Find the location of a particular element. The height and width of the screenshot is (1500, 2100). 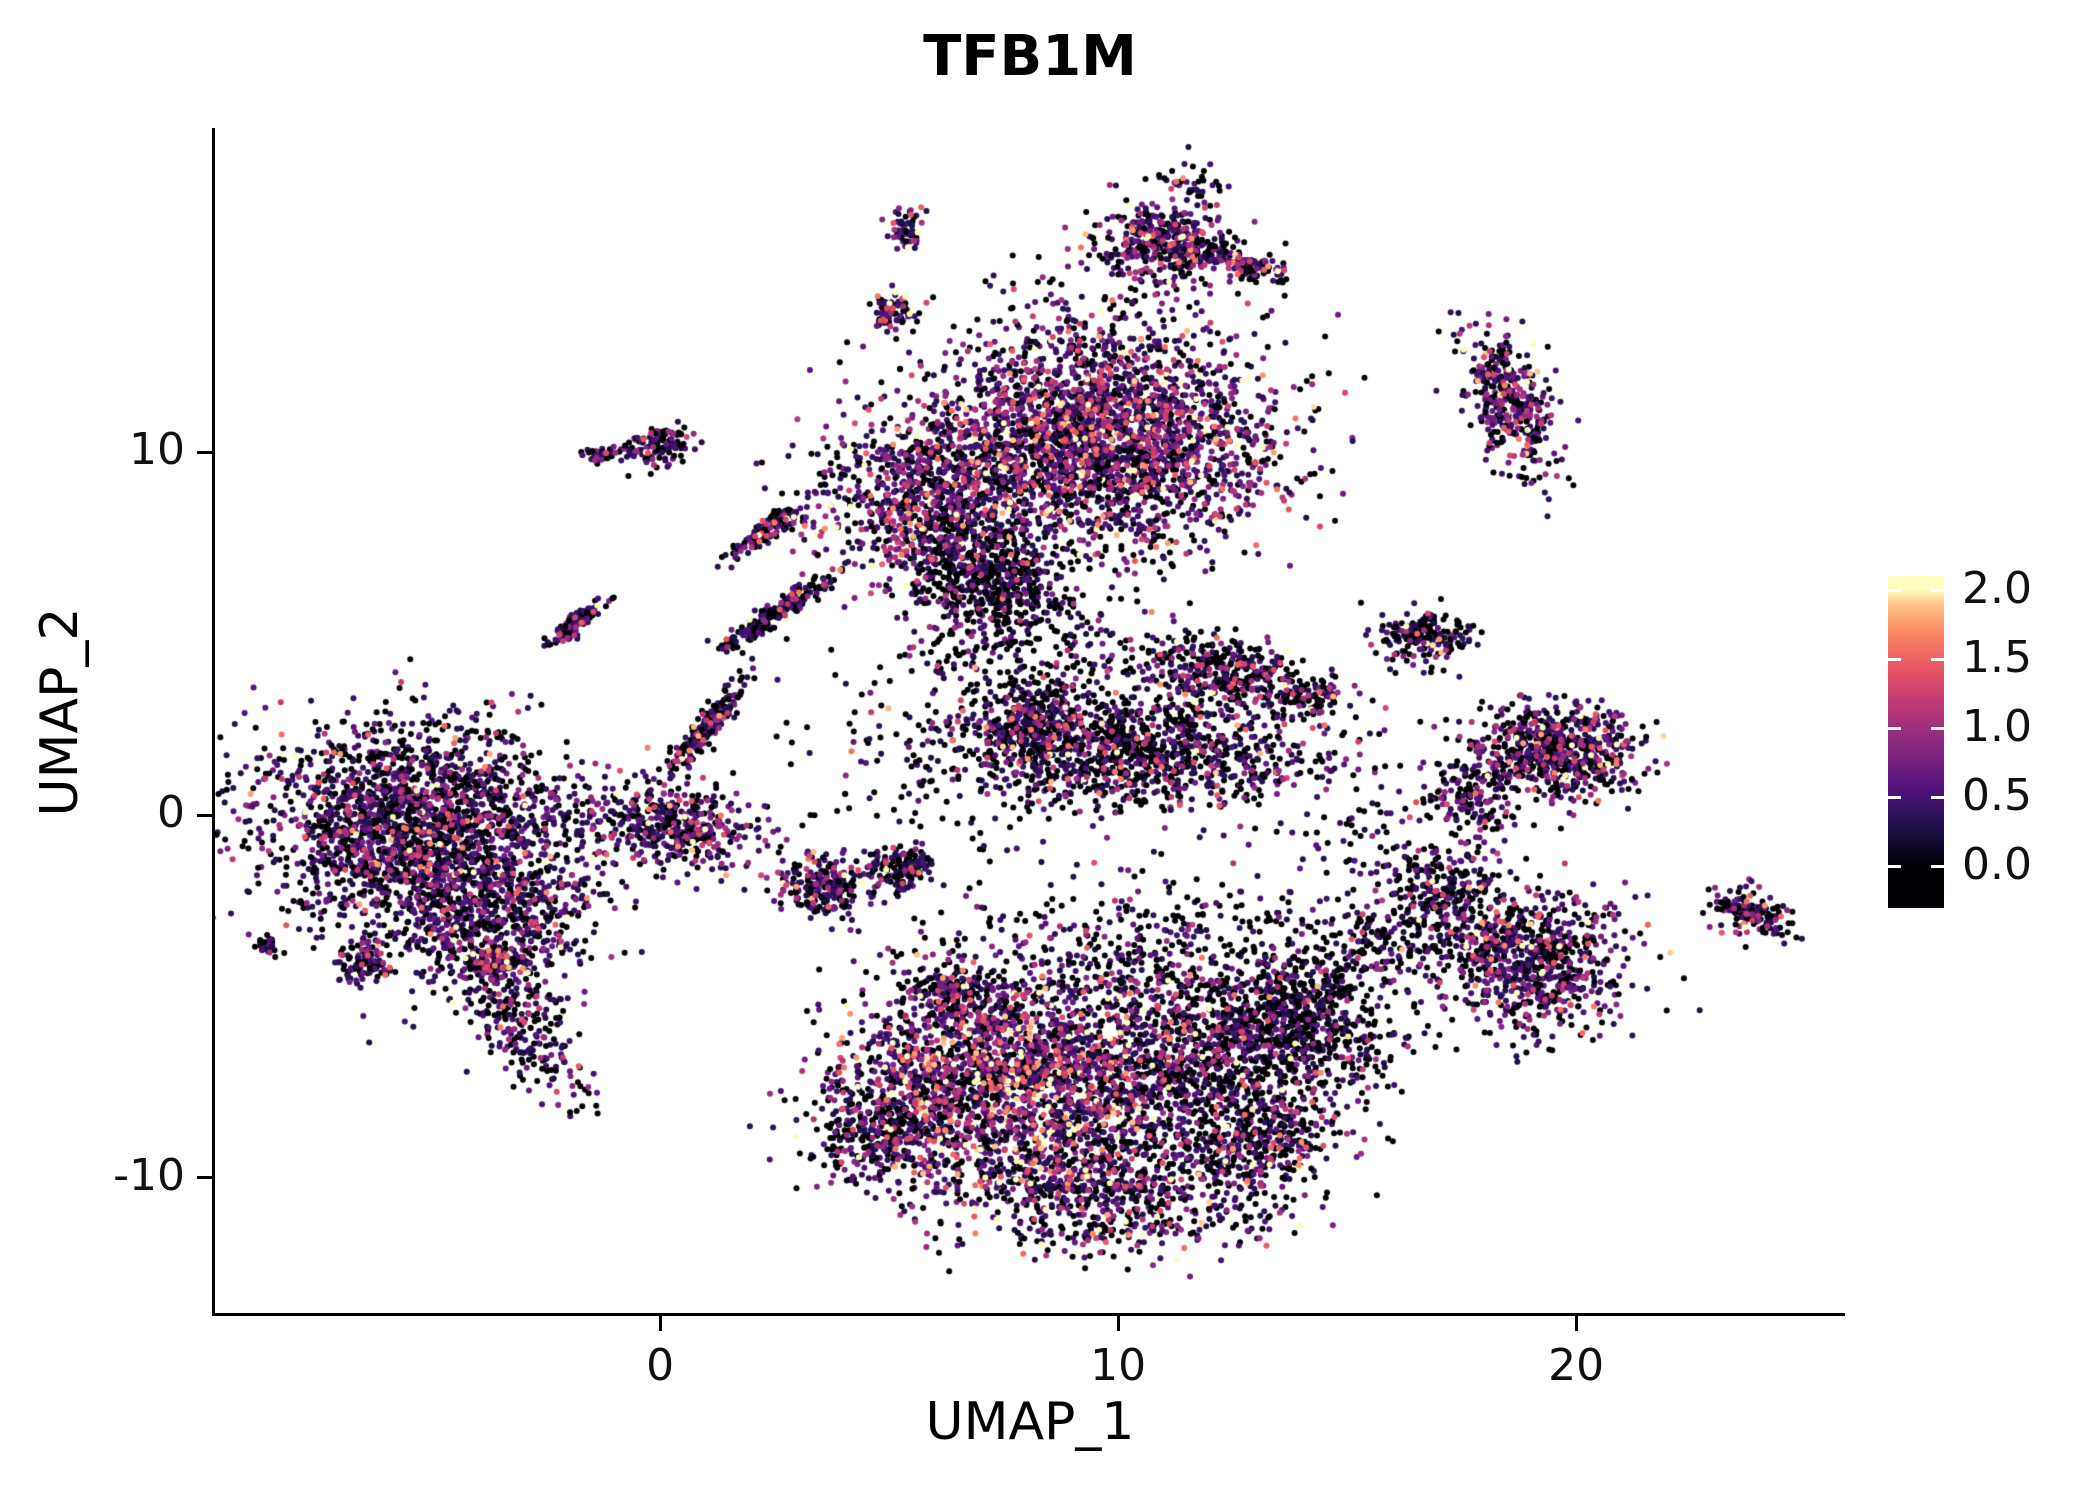

y-axis-title: UMAP_2 is located at coordinates (60, 712).